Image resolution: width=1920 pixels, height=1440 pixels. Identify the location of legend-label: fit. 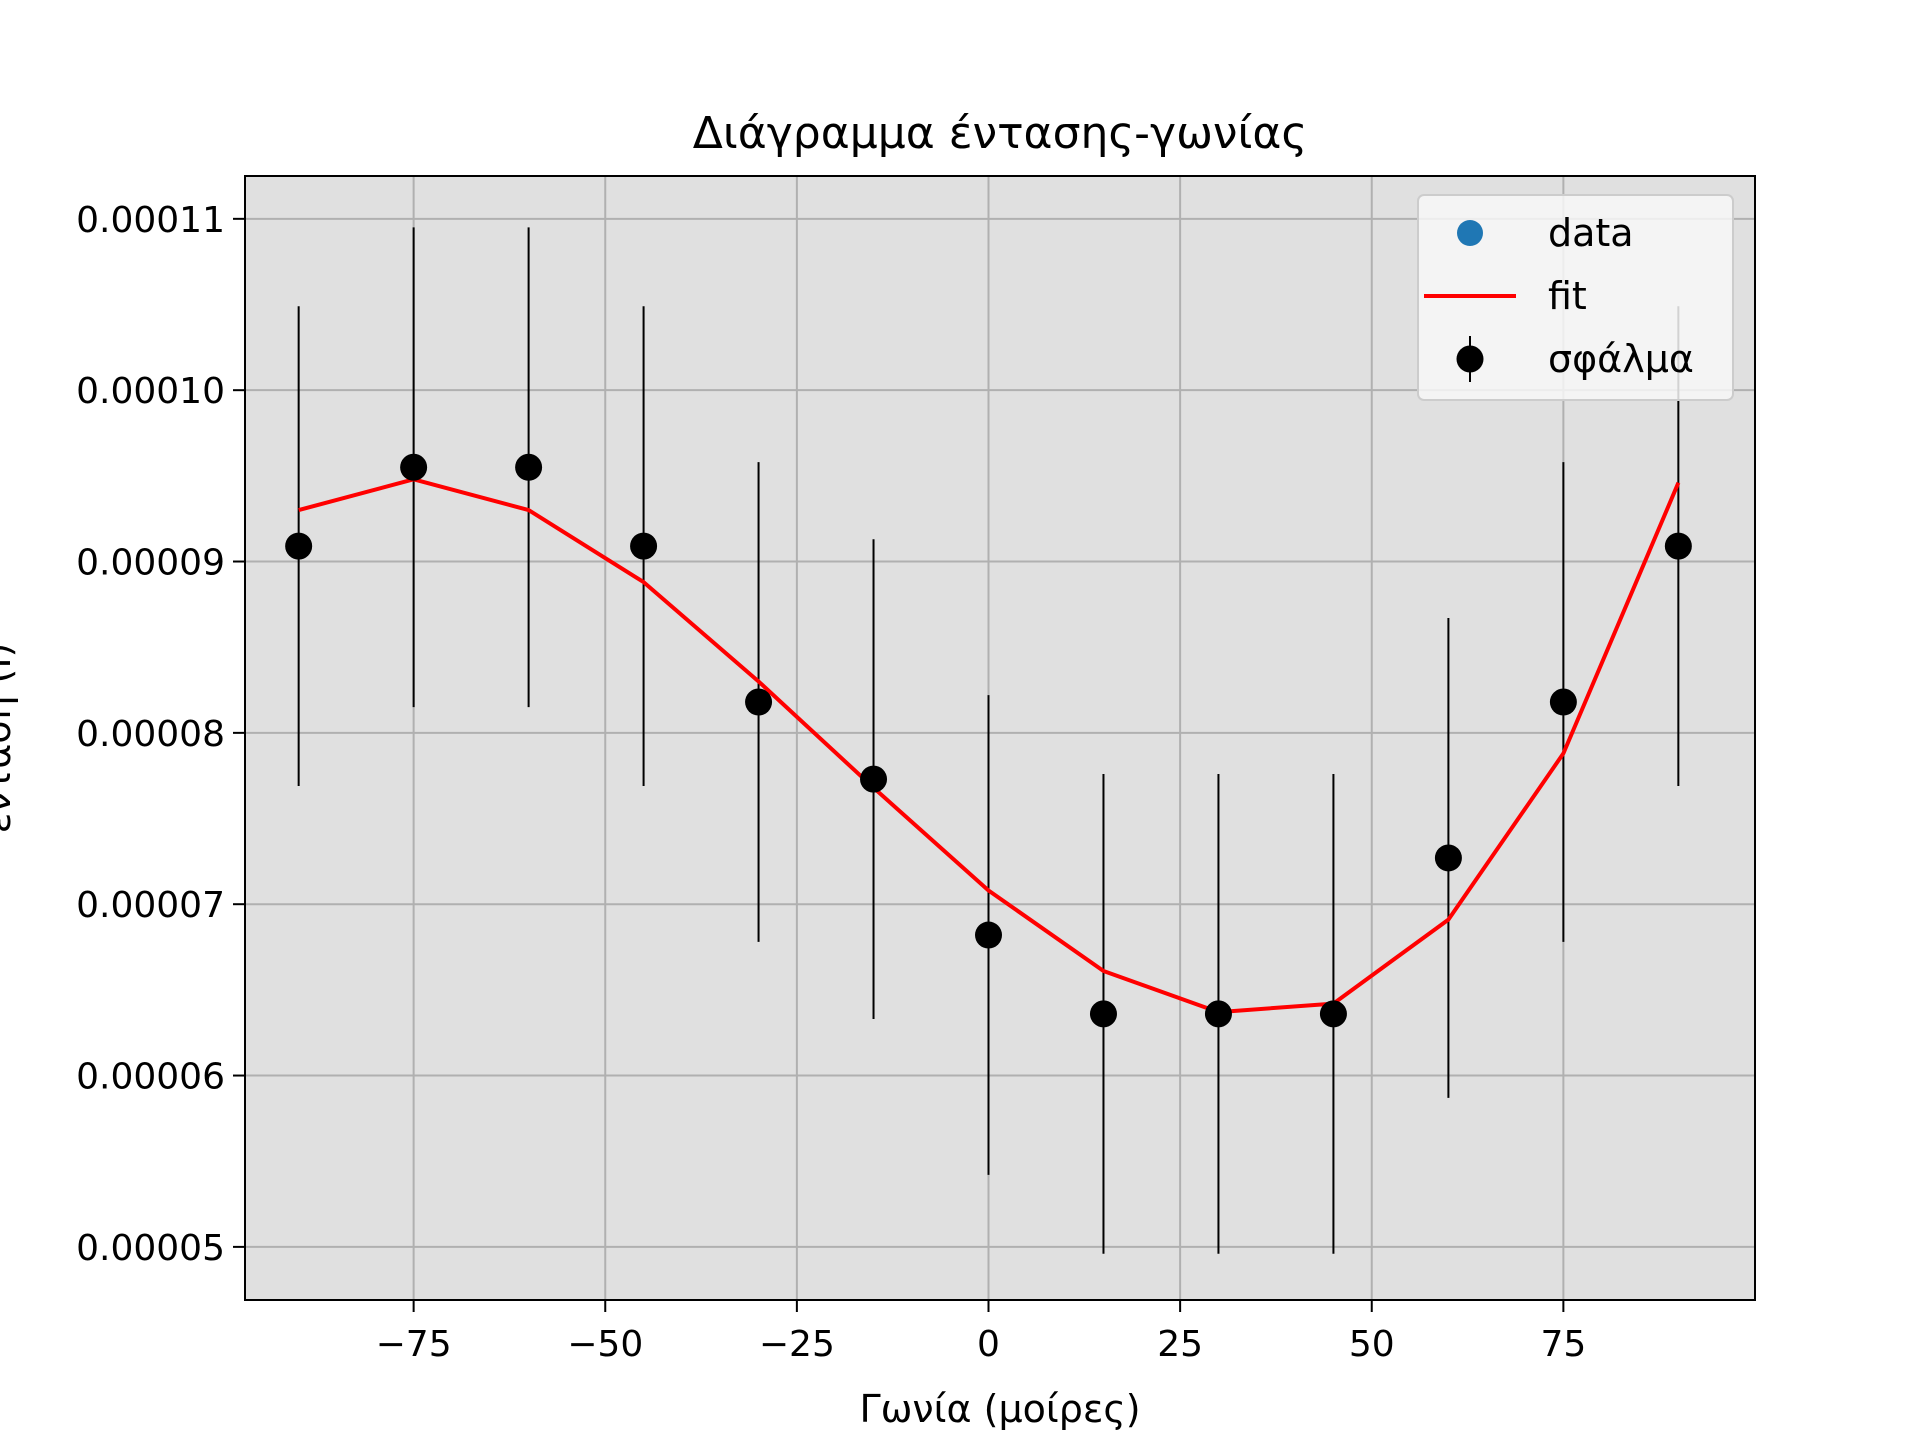
(1567, 296).